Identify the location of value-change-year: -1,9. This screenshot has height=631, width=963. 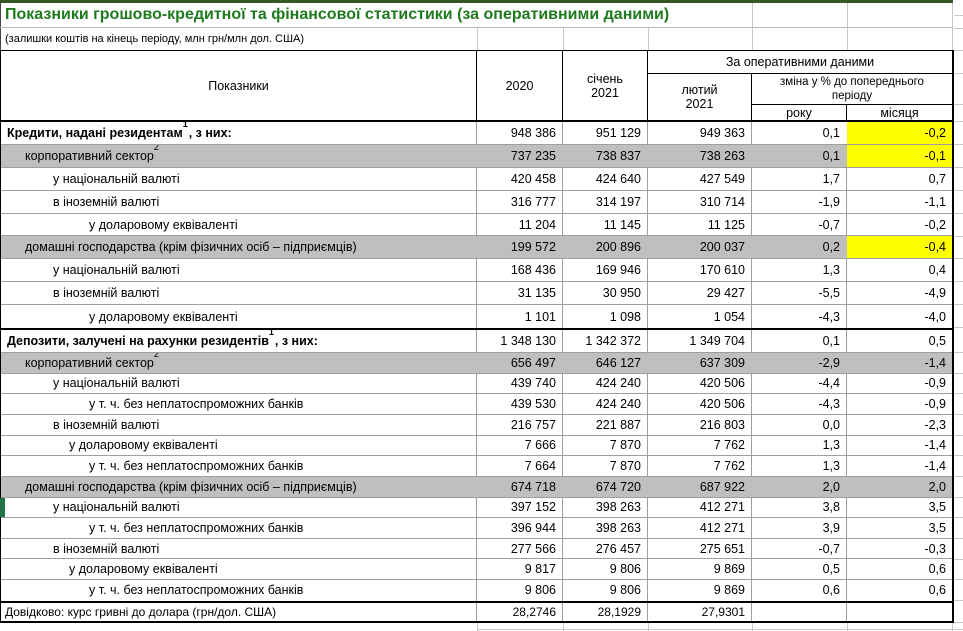
(799, 201).